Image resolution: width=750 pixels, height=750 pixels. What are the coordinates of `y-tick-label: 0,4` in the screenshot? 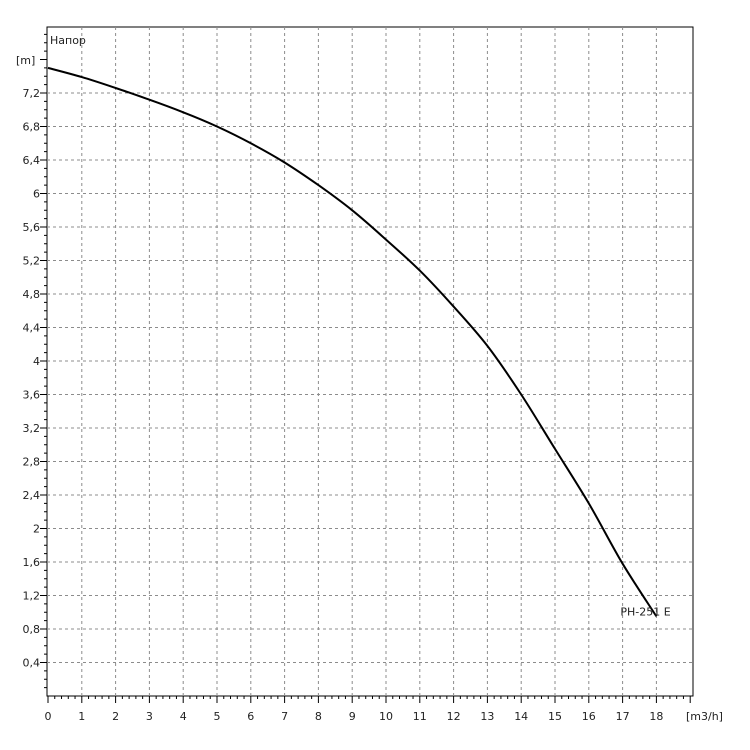 It's located at (32, 663).